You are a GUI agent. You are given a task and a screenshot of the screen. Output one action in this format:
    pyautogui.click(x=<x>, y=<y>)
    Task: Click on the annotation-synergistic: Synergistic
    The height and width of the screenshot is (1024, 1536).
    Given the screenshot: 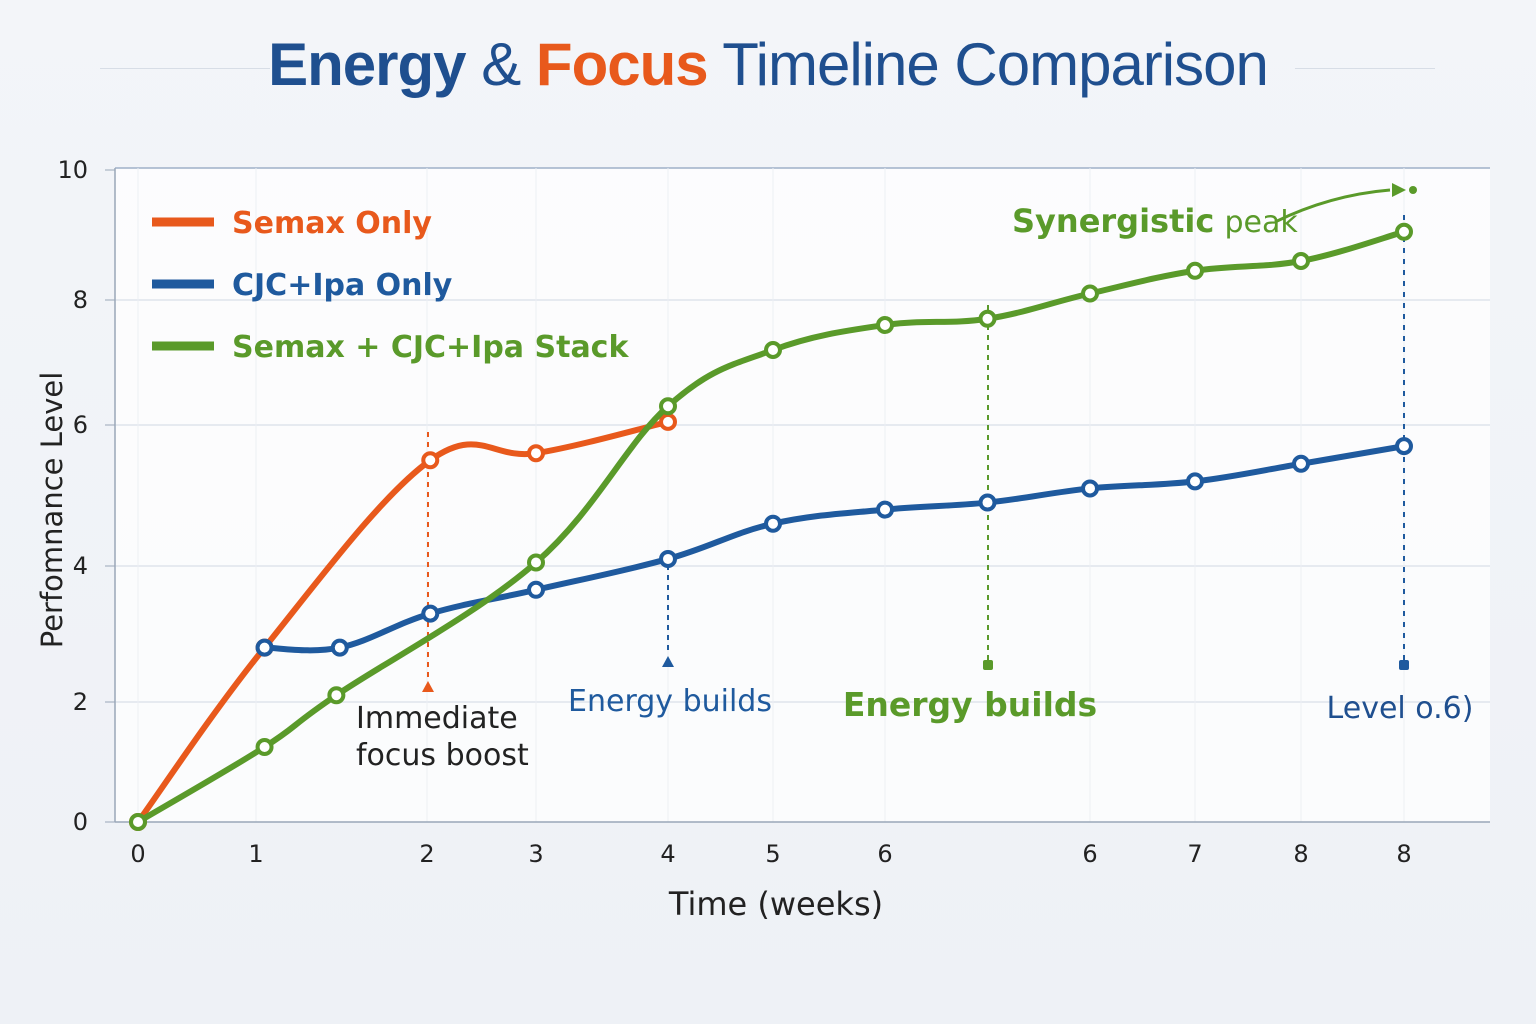 What is the action you would take?
    pyautogui.click(x=1113, y=221)
    